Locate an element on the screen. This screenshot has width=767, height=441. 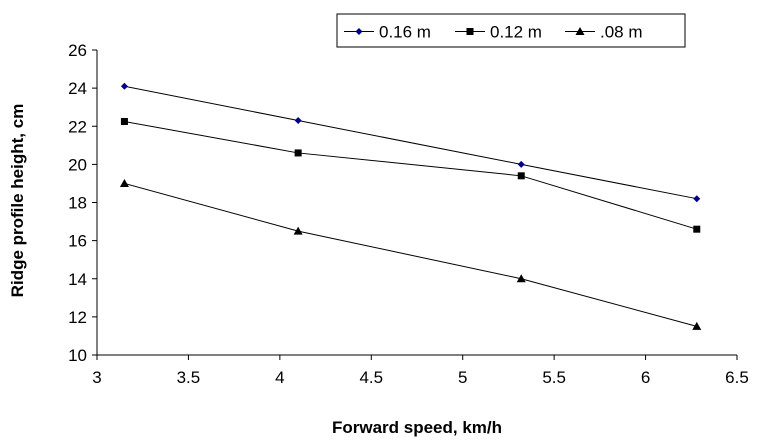
y-tick-label: 12 is located at coordinates (77, 317).